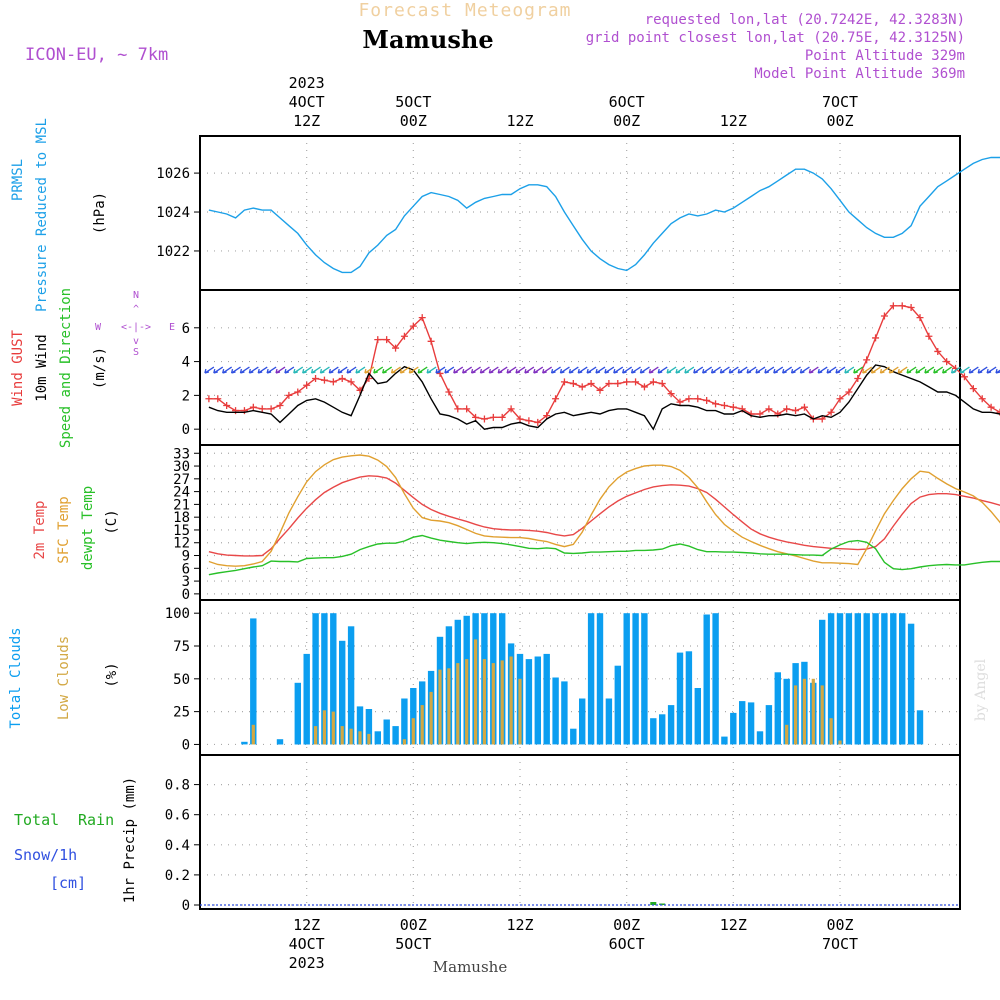  I want to click on y-tick-label: 3, so click(186, 582).